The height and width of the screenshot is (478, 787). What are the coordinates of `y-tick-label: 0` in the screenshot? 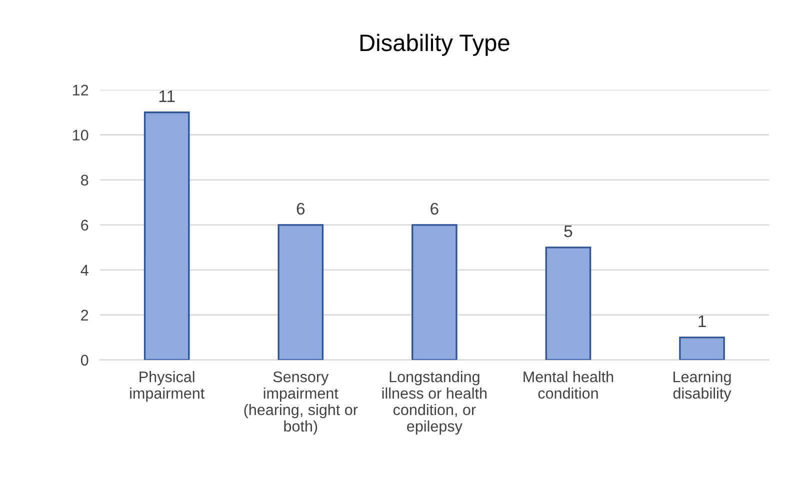 It's located at (84, 360).